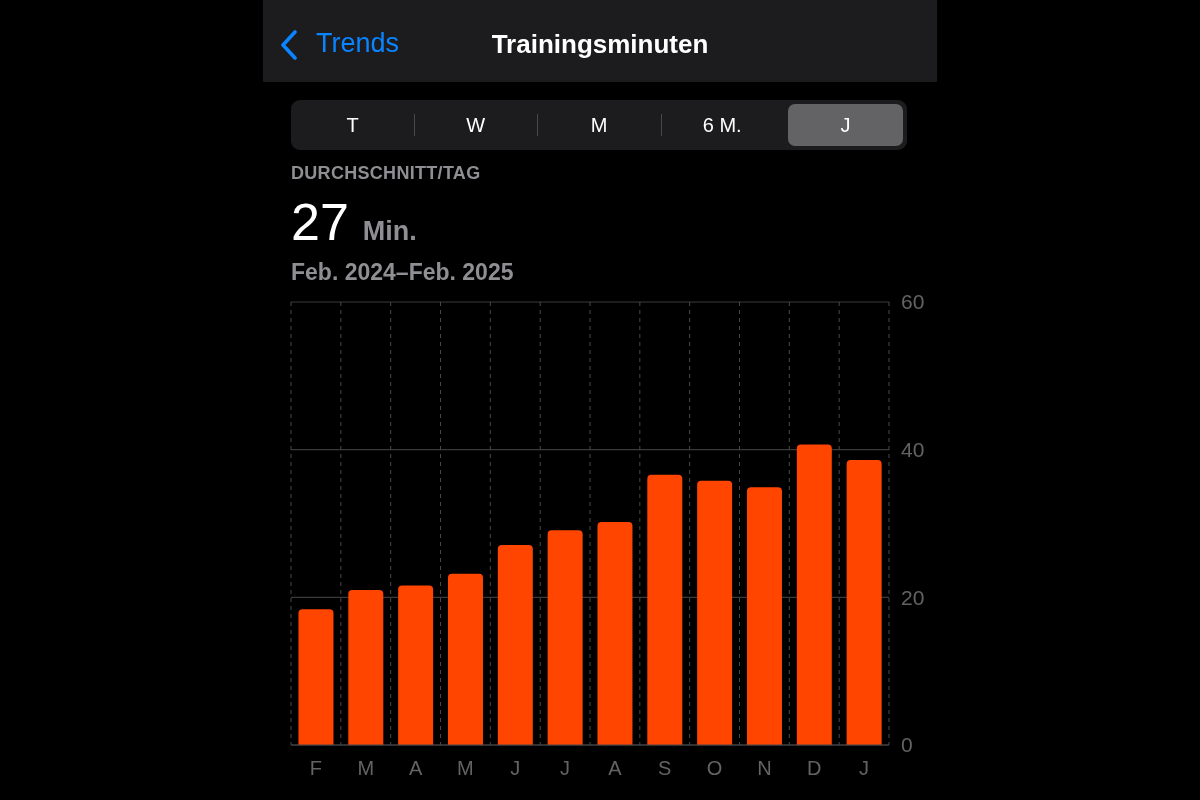 This screenshot has height=800, width=1200. What do you see at coordinates (358, 43) in the screenshot?
I see `text: Trends` at bounding box center [358, 43].